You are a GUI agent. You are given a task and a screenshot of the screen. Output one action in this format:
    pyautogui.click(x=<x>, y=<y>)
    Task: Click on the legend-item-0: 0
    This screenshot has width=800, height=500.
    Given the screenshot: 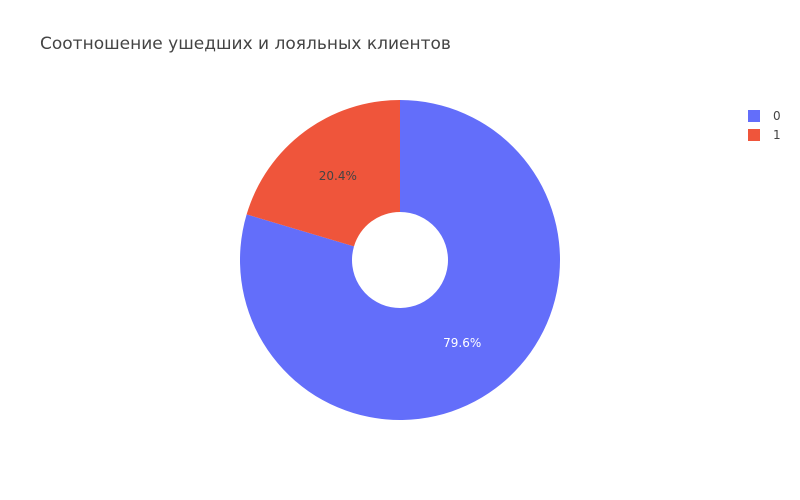 What is the action you would take?
    pyautogui.click(x=764, y=115)
    